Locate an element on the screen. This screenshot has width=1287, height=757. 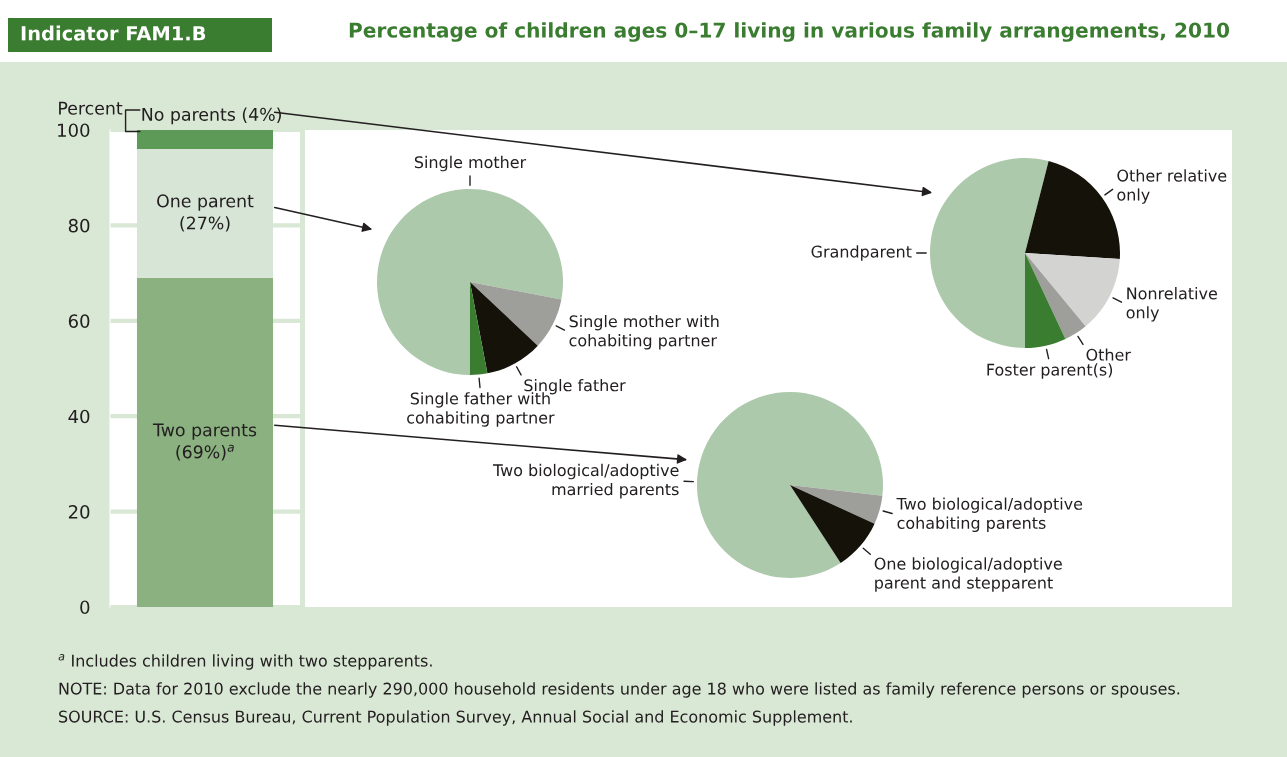
y-tick-label: 0 is located at coordinates (85, 607).